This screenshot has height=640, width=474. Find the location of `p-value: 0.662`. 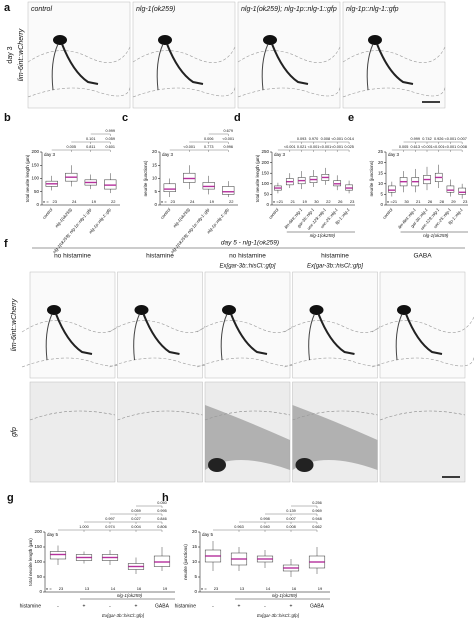

p-value: 0.662 is located at coordinates (317, 527).